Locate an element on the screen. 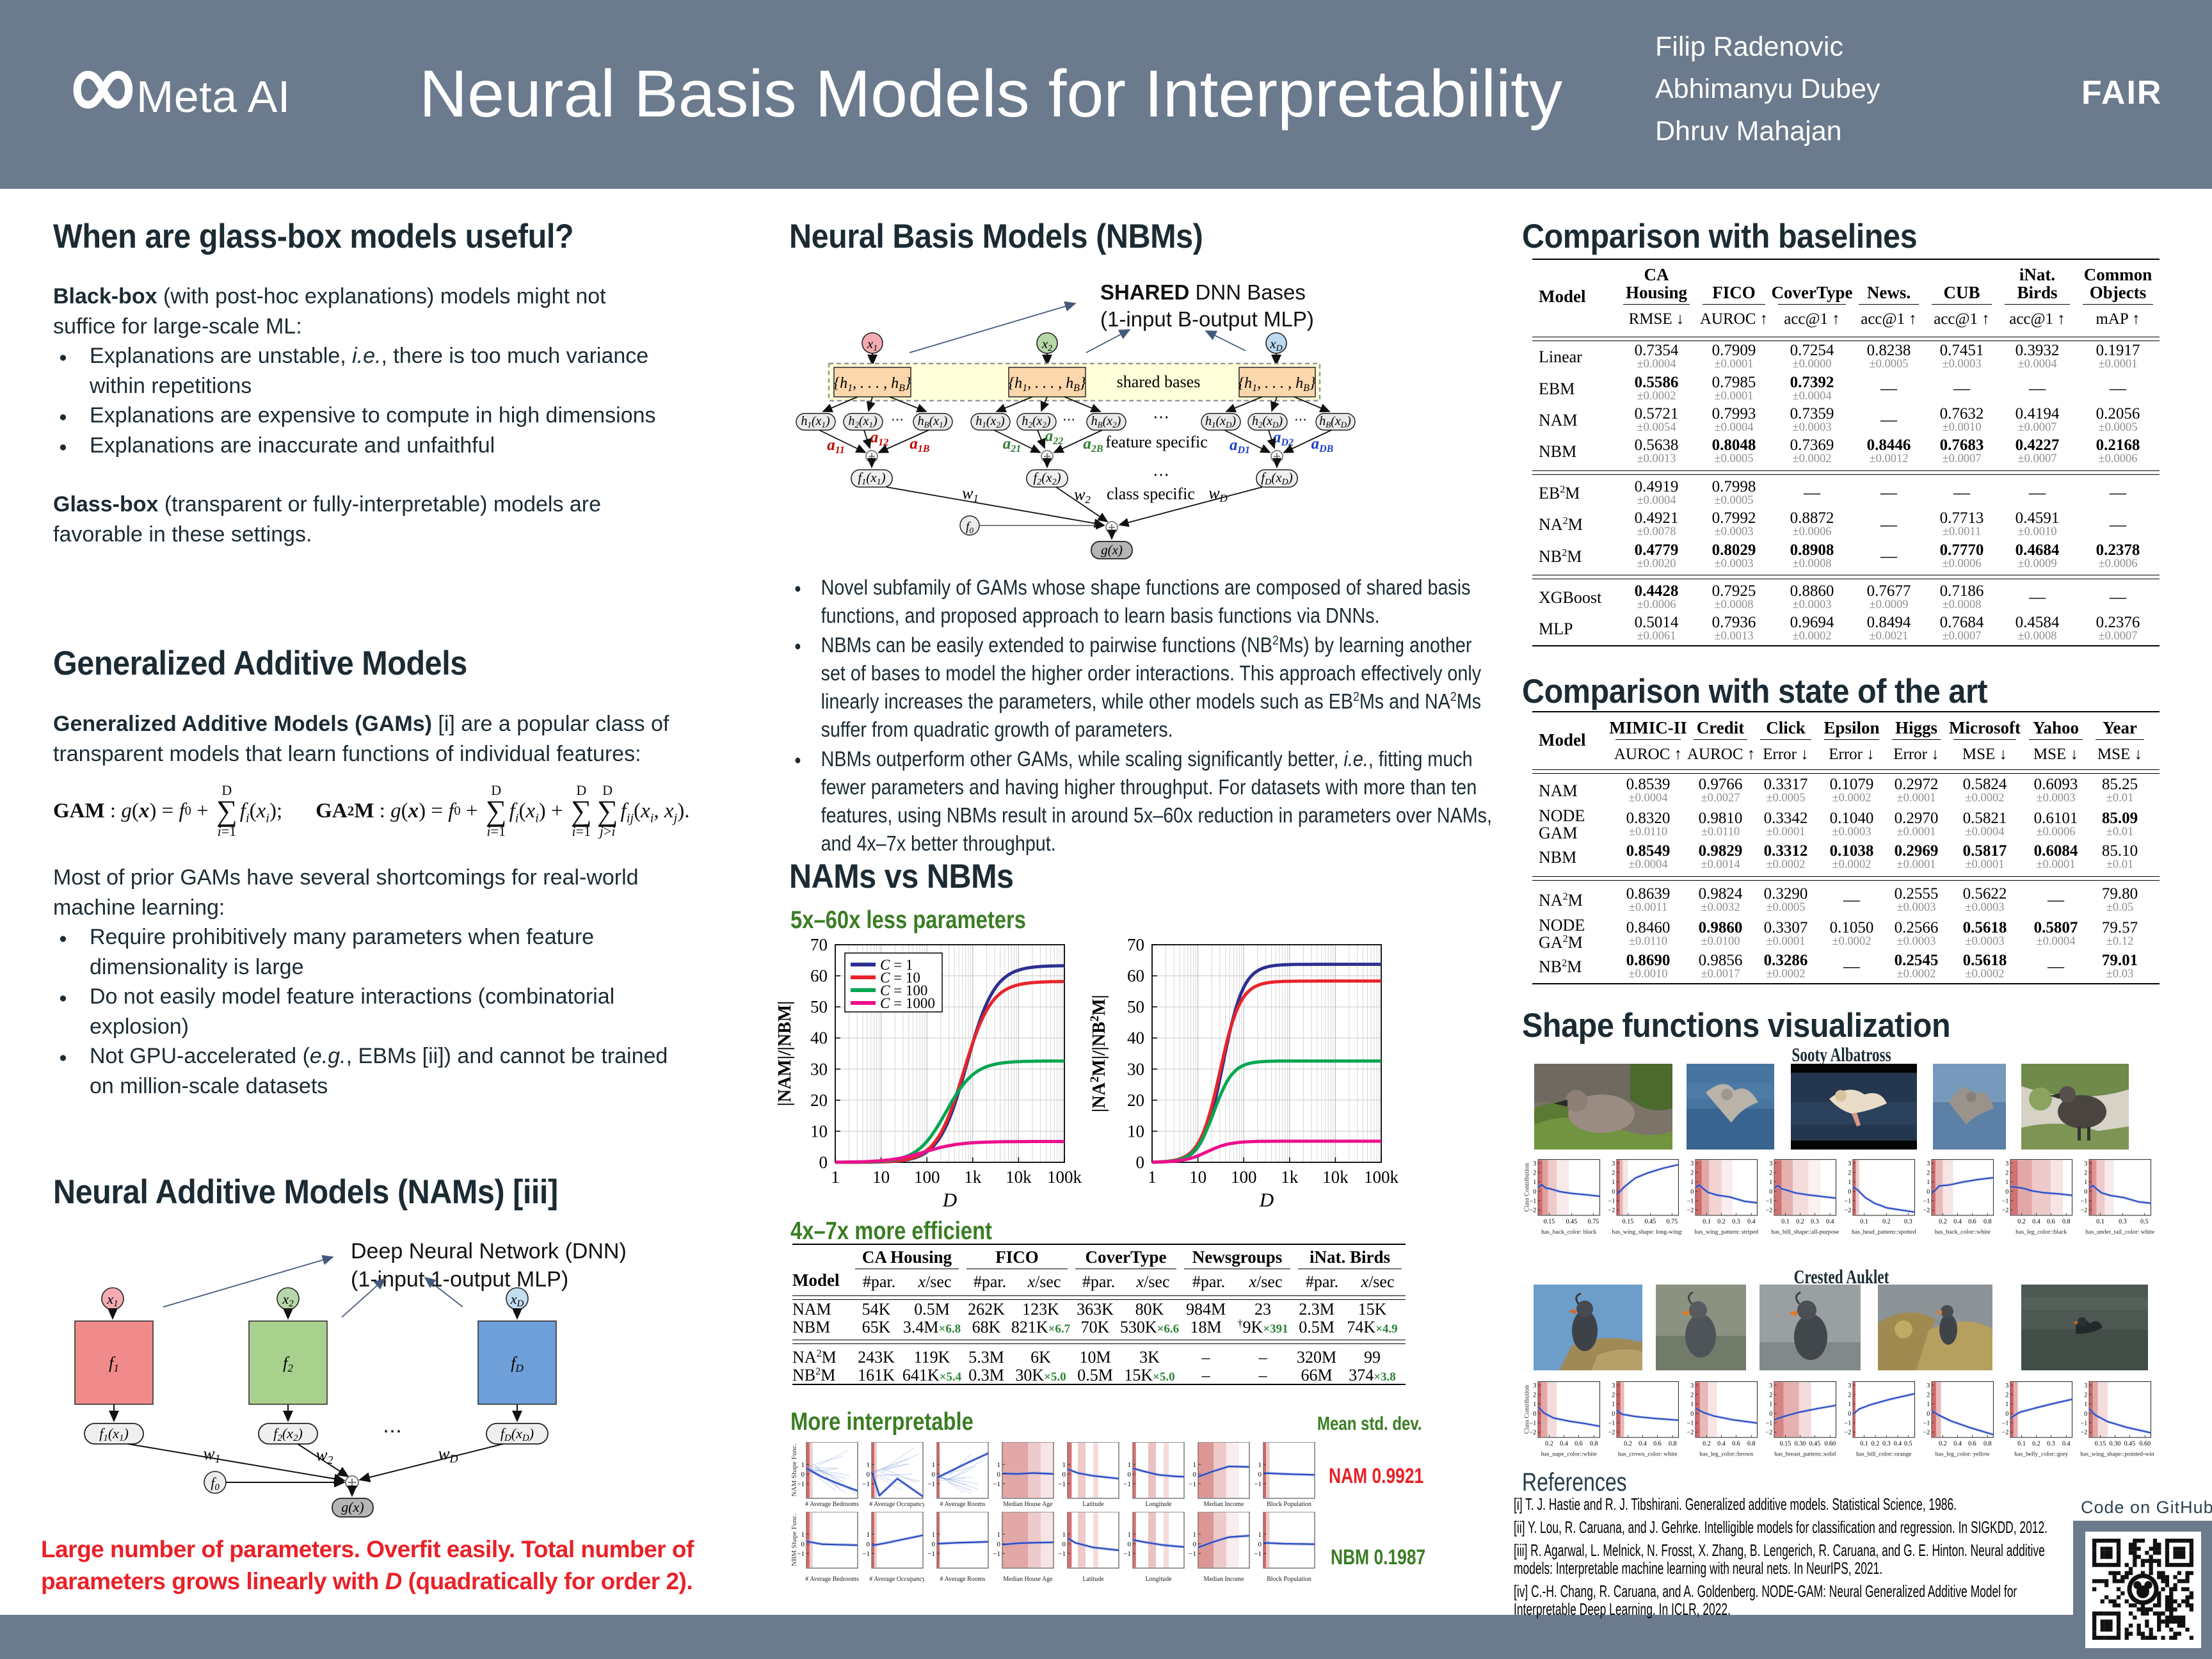 The width and height of the screenshot is (2212, 1659). svg-text: h2(x1) is located at coordinates (863, 421).